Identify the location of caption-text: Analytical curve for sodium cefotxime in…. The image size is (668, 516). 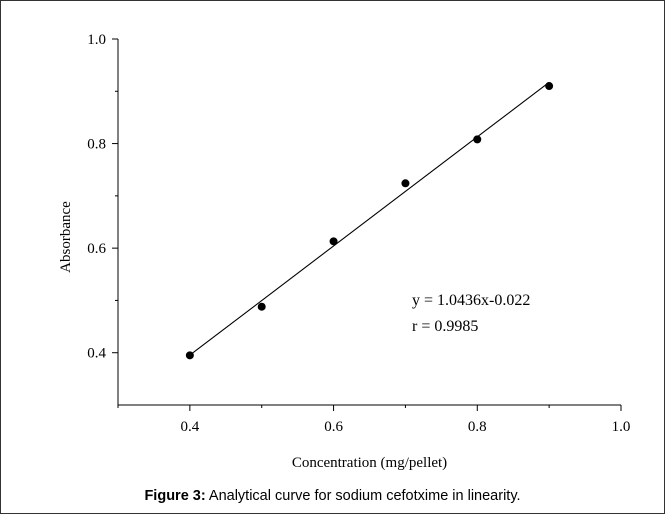
(363, 496).